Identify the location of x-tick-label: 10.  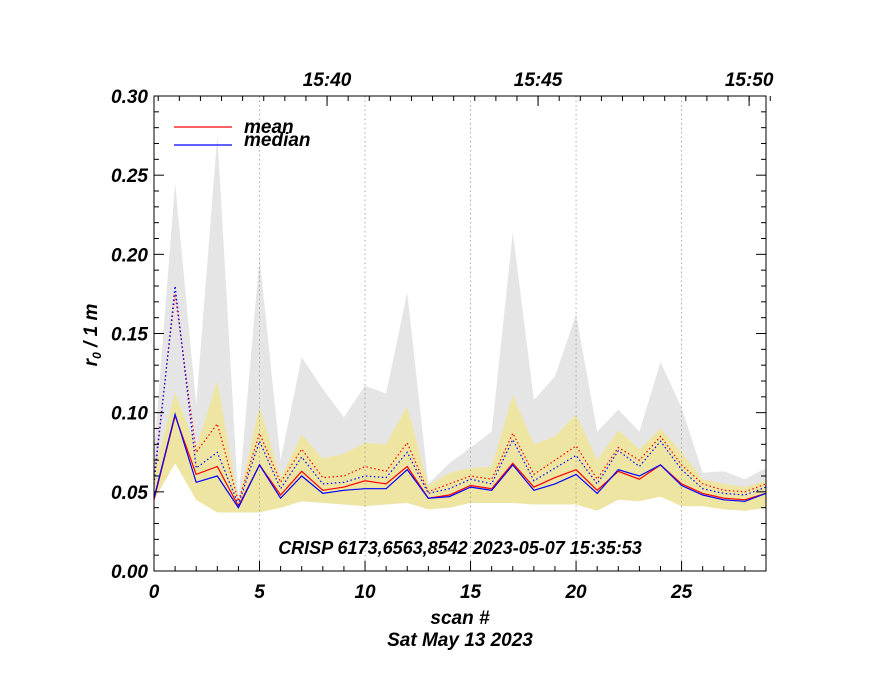
(365, 592).